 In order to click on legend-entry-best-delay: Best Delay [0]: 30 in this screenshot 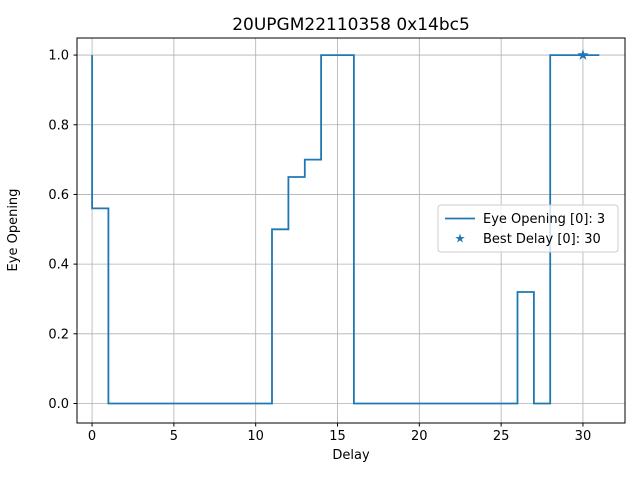, I will do `click(542, 239)`.